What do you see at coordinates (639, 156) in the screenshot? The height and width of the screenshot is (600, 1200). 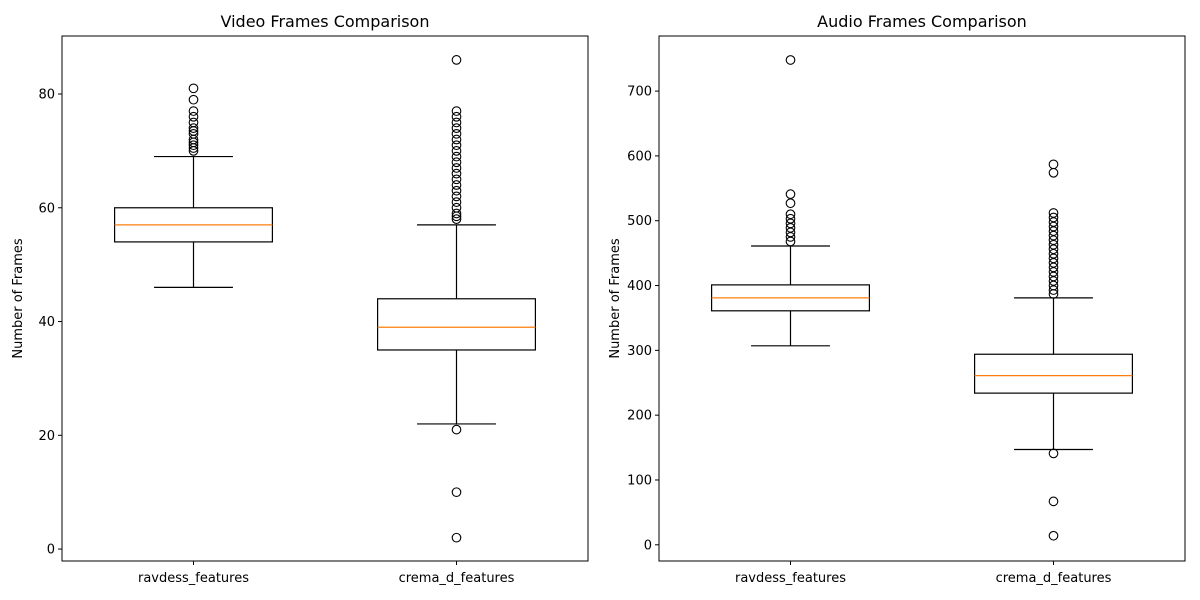 I see `y-tick-label: 600` at bounding box center [639, 156].